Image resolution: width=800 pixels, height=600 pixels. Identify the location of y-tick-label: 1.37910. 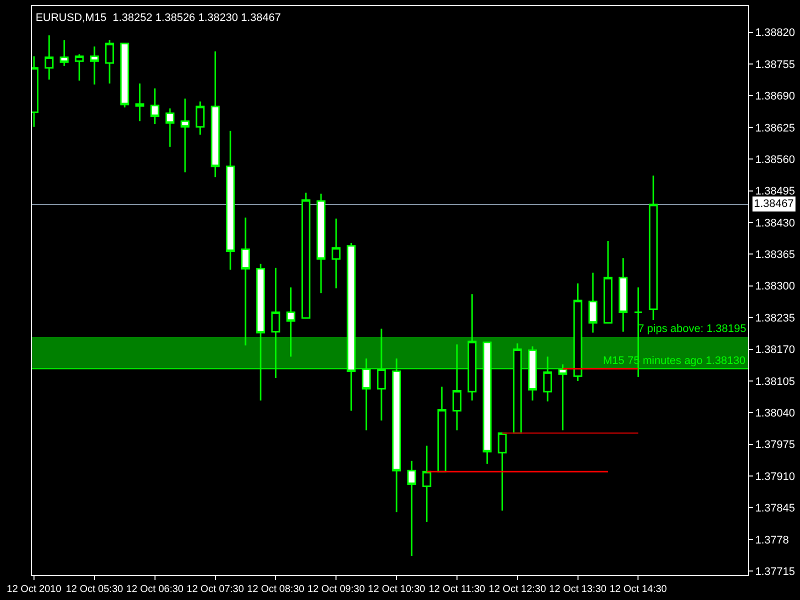
(775, 476).